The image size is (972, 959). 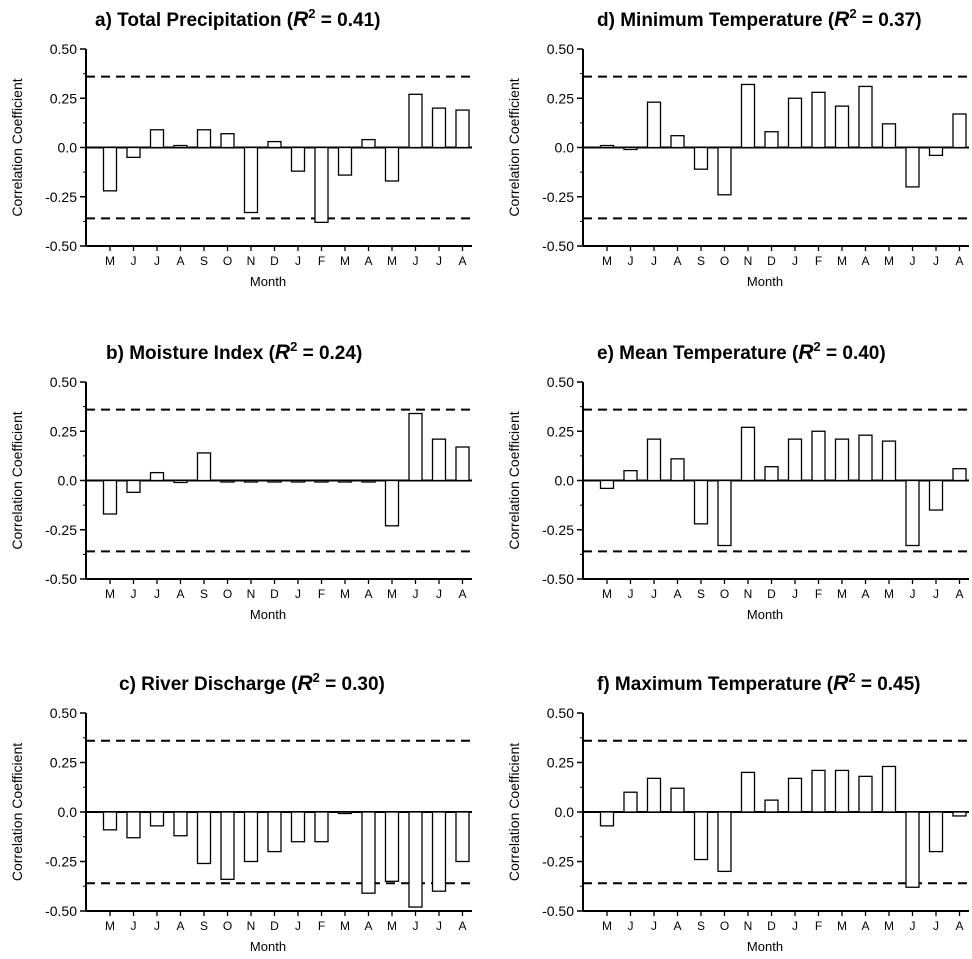 I want to click on chart-title: f) Maximum Temperature (R2 = 0.45), so click(x=759, y=682).